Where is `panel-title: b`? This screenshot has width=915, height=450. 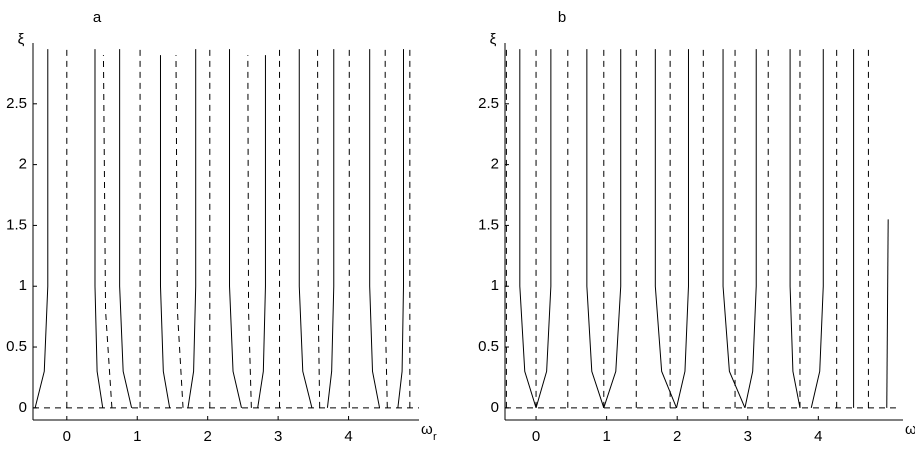
panel-title: b is located at coordinates (562, 17).